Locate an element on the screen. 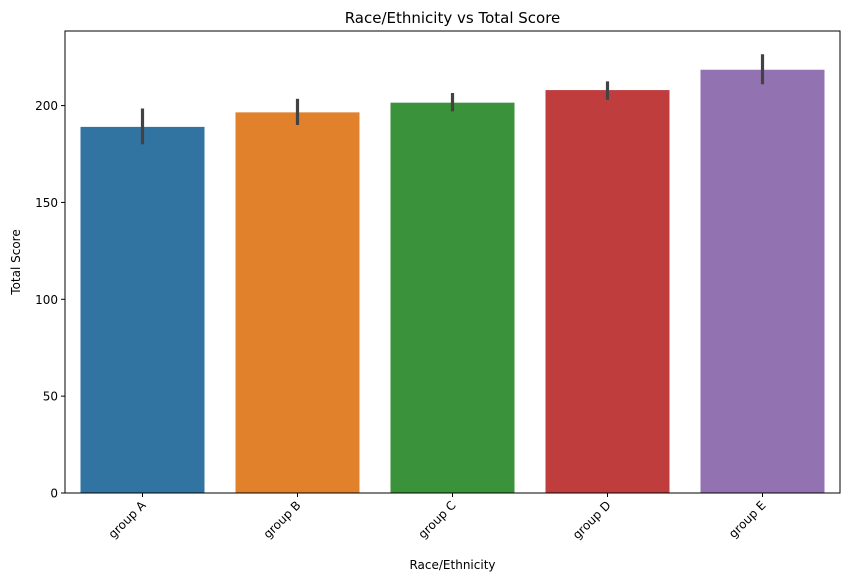  y-tick-label: 150 is located at coordinates (46, 203).